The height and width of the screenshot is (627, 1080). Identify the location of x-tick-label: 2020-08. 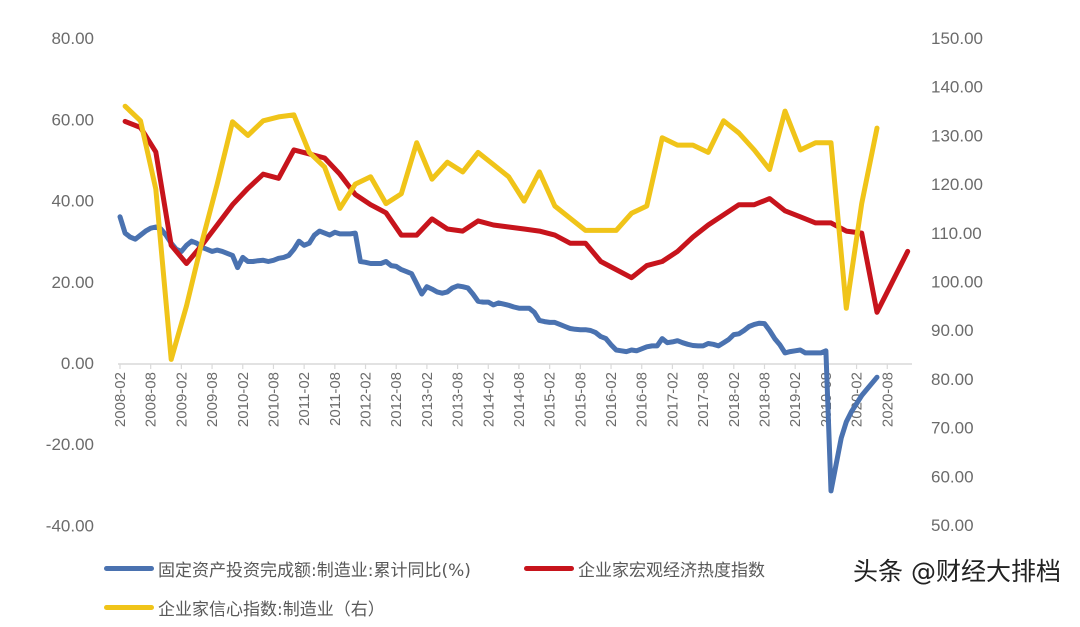
(887, 399).